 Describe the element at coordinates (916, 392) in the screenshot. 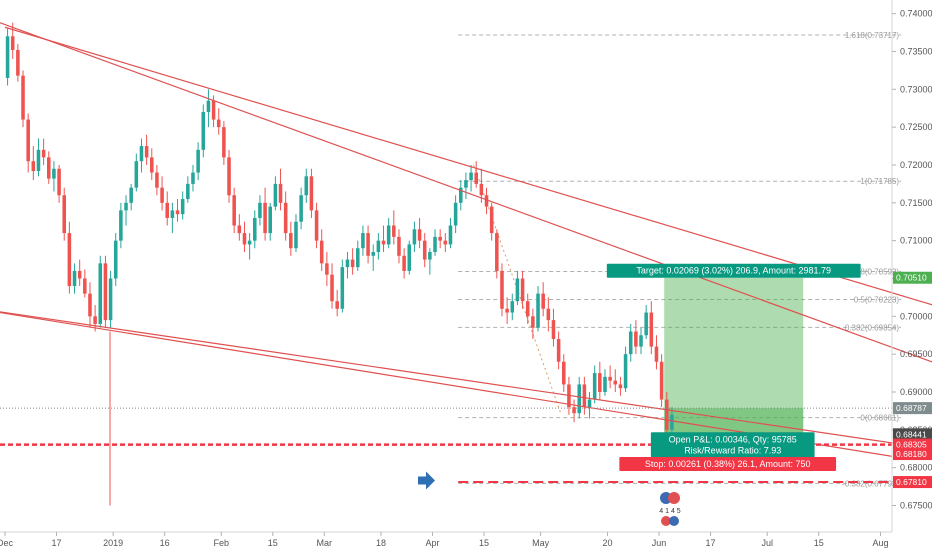

I see `y-tick-label: 0.69000` at that location.